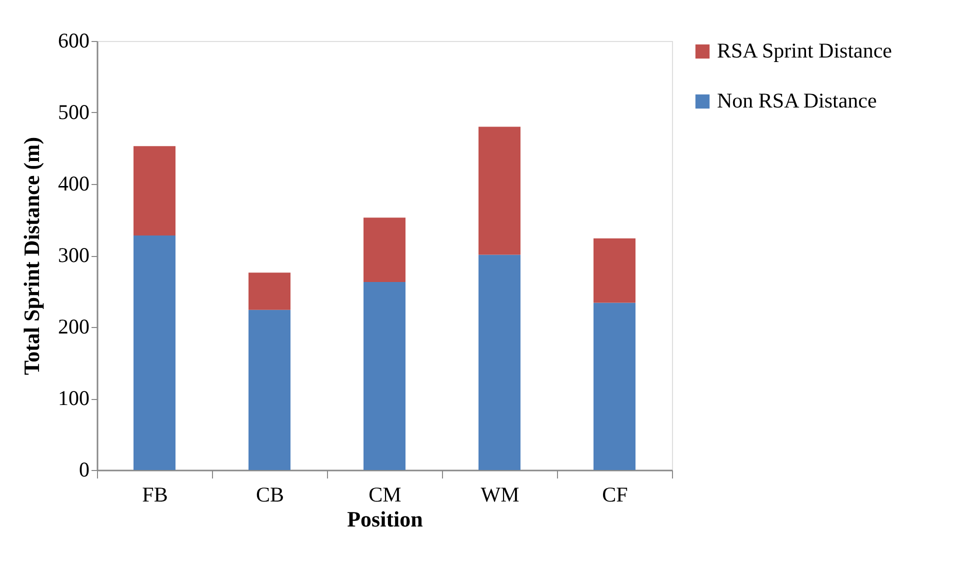 The image size is (959, 581). Describe the element at coordinates (31, 256) in the screenshot. I see `y-axis-title: Total Sprint Distance (m)` at that location.